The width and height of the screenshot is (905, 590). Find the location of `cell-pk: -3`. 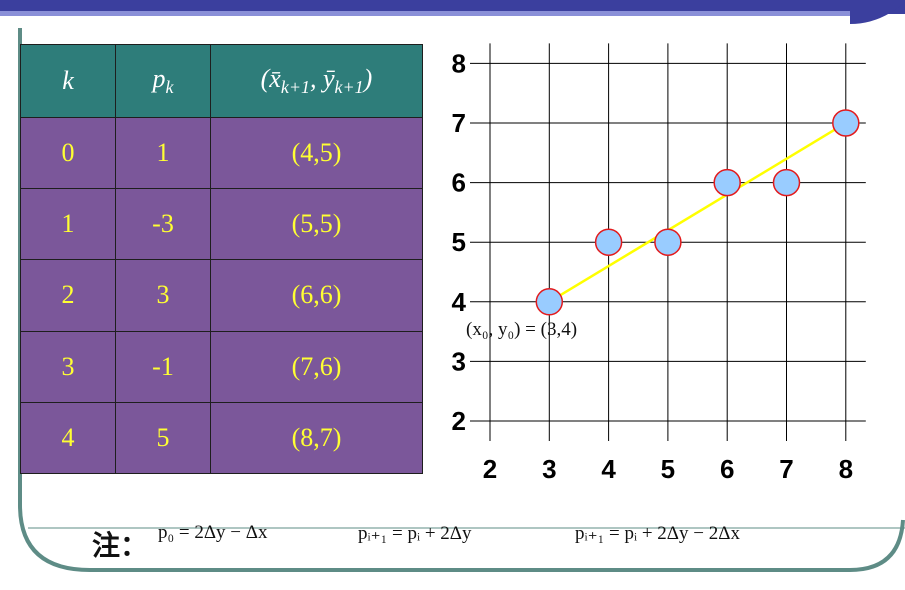

cell-pk: -3 is located at coordinates (163, 224).